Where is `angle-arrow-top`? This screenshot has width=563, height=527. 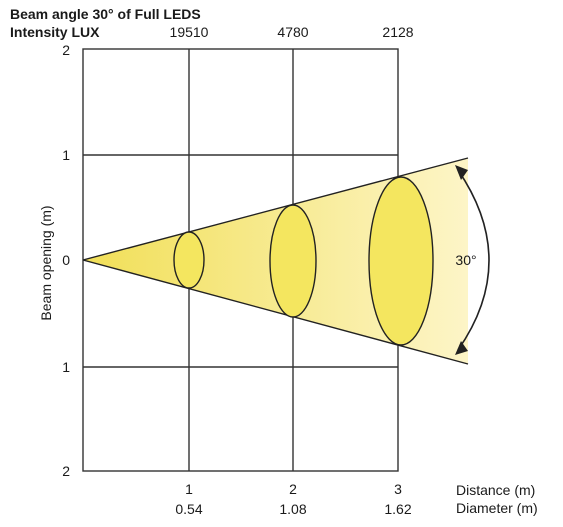 angle-arrow-top is located at coordinates (461, 172).